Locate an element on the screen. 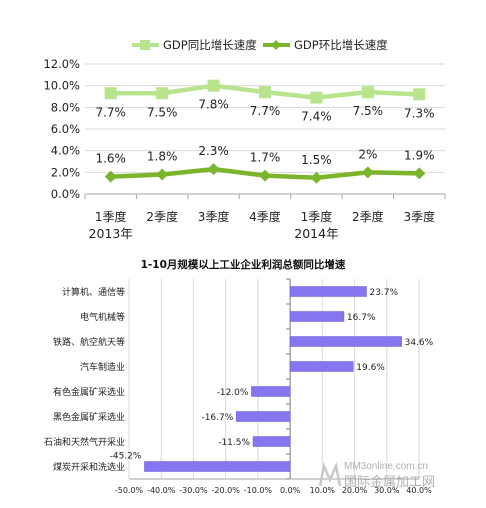 The width and height of the screenshot is (486, 508). y-tick-label: 10.0% is located at coordinates (61, 86).